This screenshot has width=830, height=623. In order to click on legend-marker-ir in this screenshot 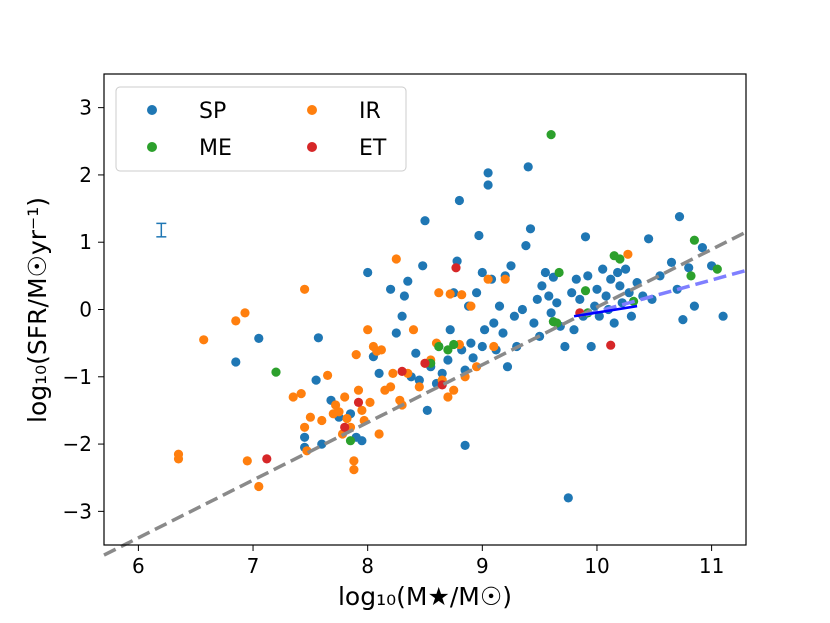, I will do `click(312, 110)`.